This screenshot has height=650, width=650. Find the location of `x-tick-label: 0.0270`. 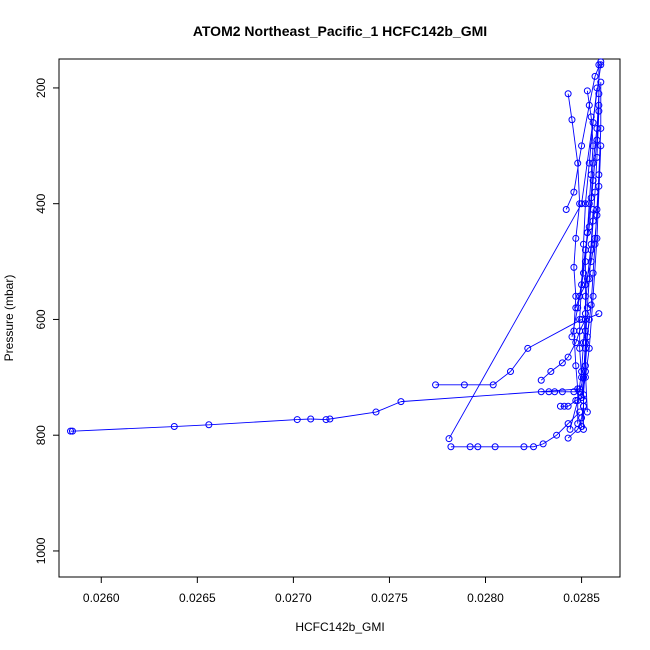

x-tick-label: 0.0270 is located at coordinates (293, 598).